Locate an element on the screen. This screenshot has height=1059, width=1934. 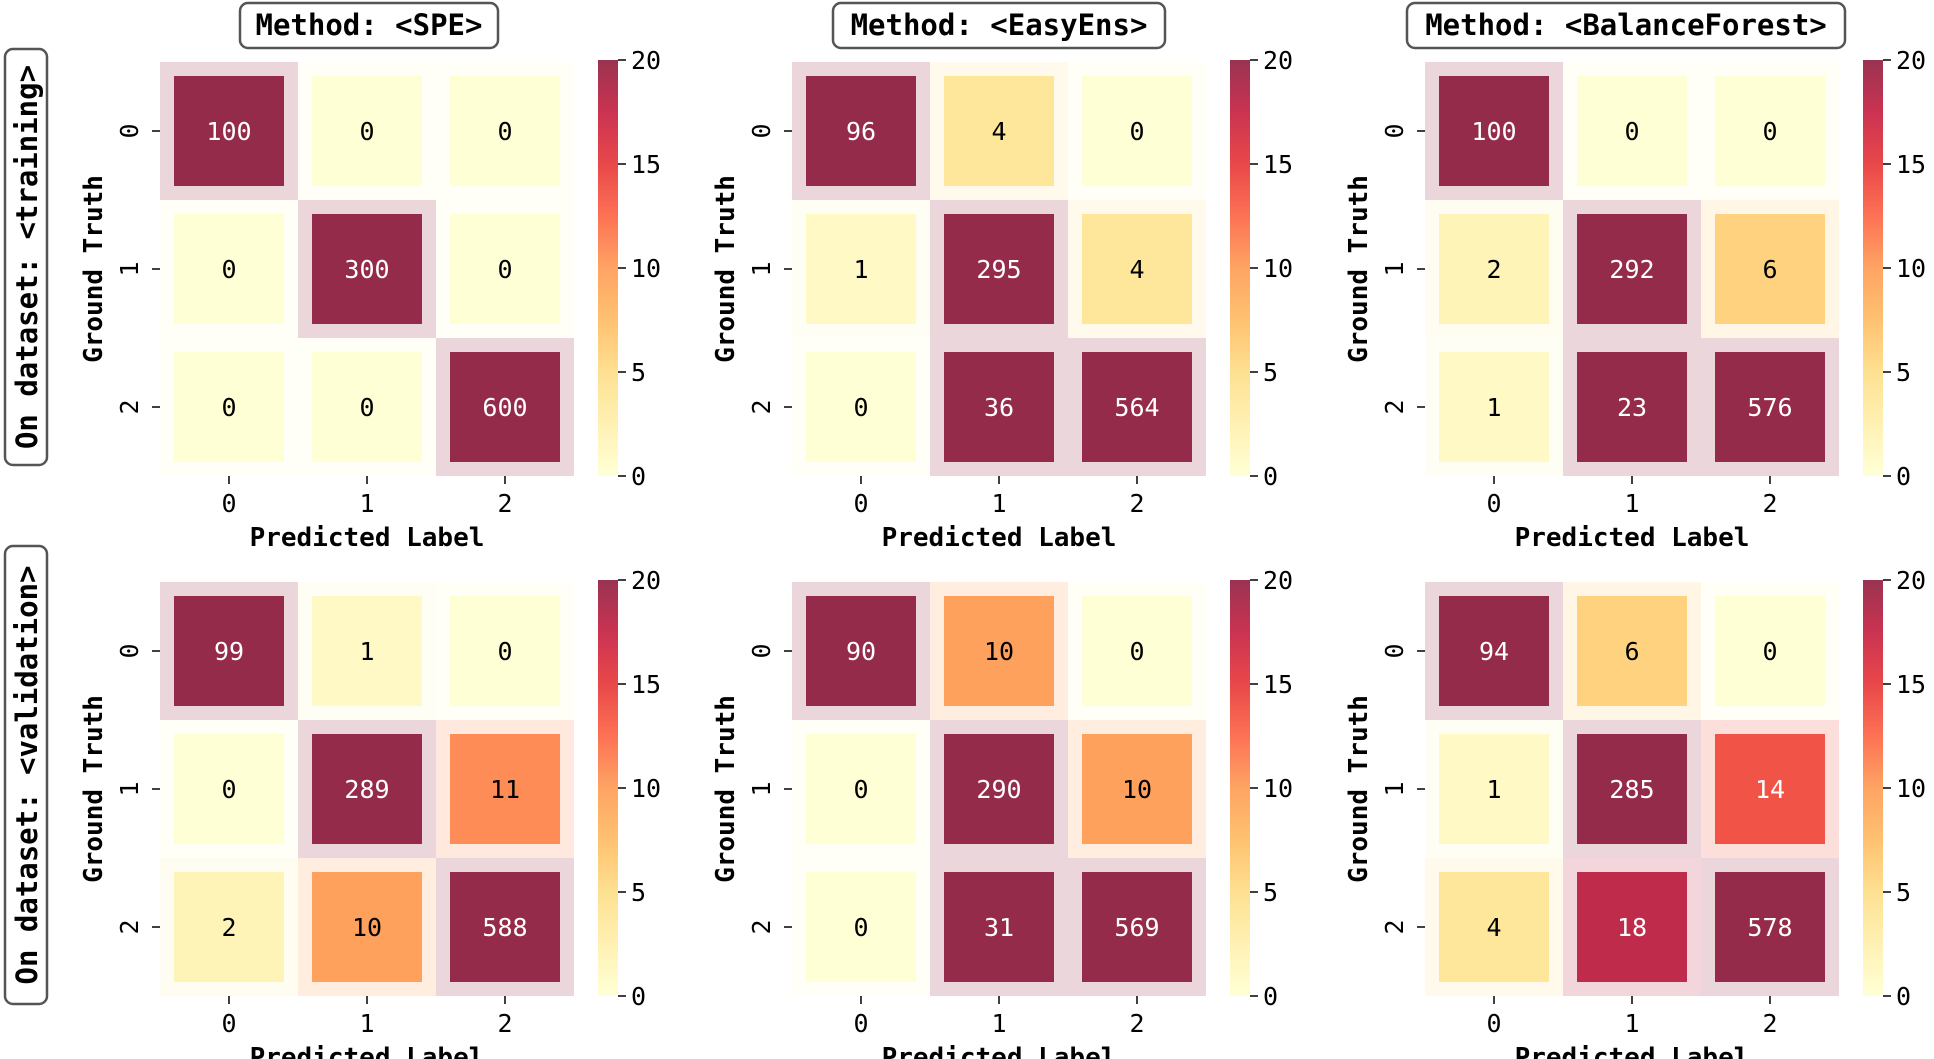
col-title-spe-text: Method: <SPE> is located at coordinates (369, 25).